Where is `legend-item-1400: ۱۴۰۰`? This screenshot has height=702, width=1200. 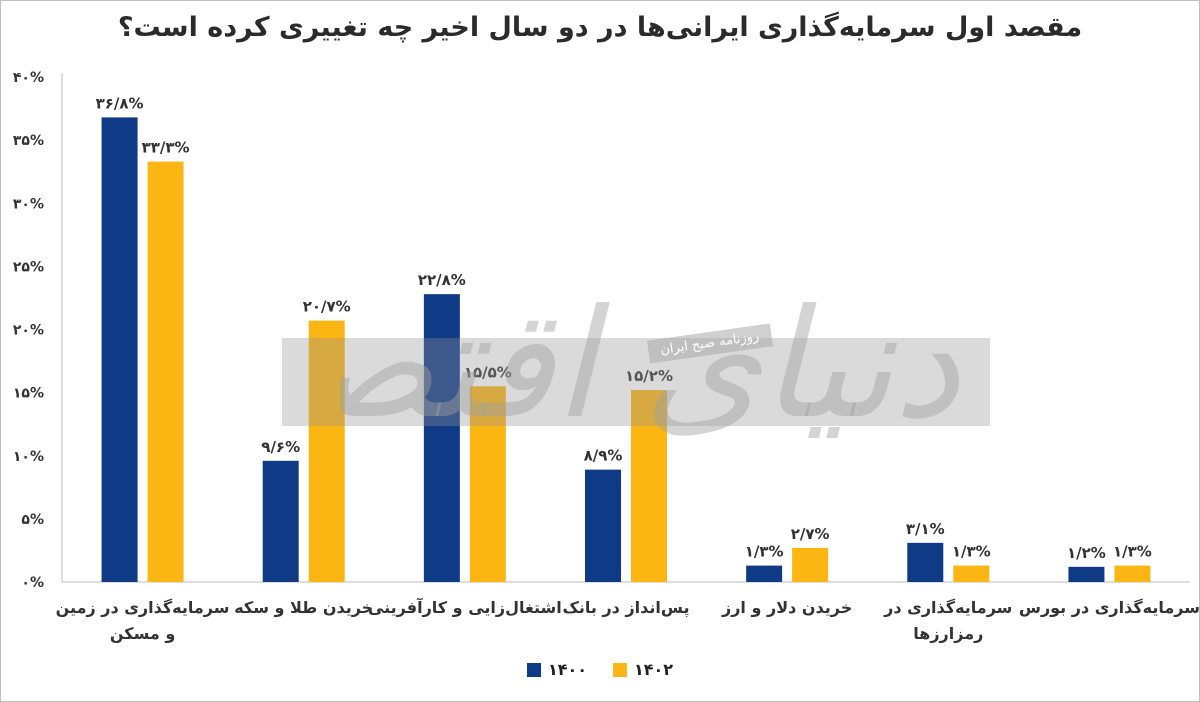 legend-item-1400: ۱۴۰۰ is located at coordinates (556, 669).